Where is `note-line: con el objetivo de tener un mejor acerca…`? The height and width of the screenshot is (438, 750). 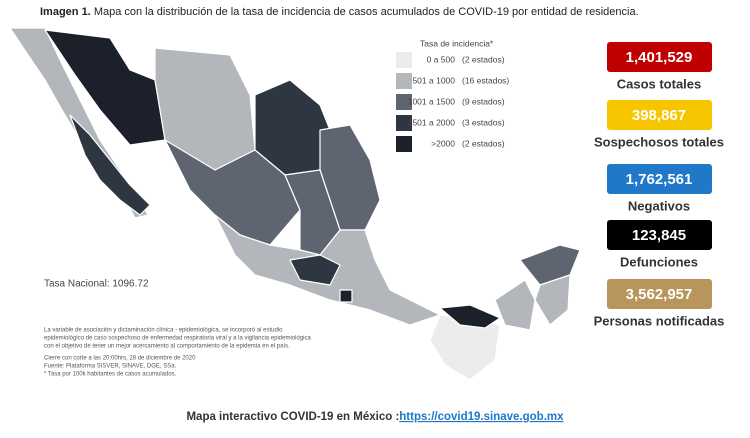
note-line: con el objetivo de tener un mejor acerca… is located at coordinates (167, 347).